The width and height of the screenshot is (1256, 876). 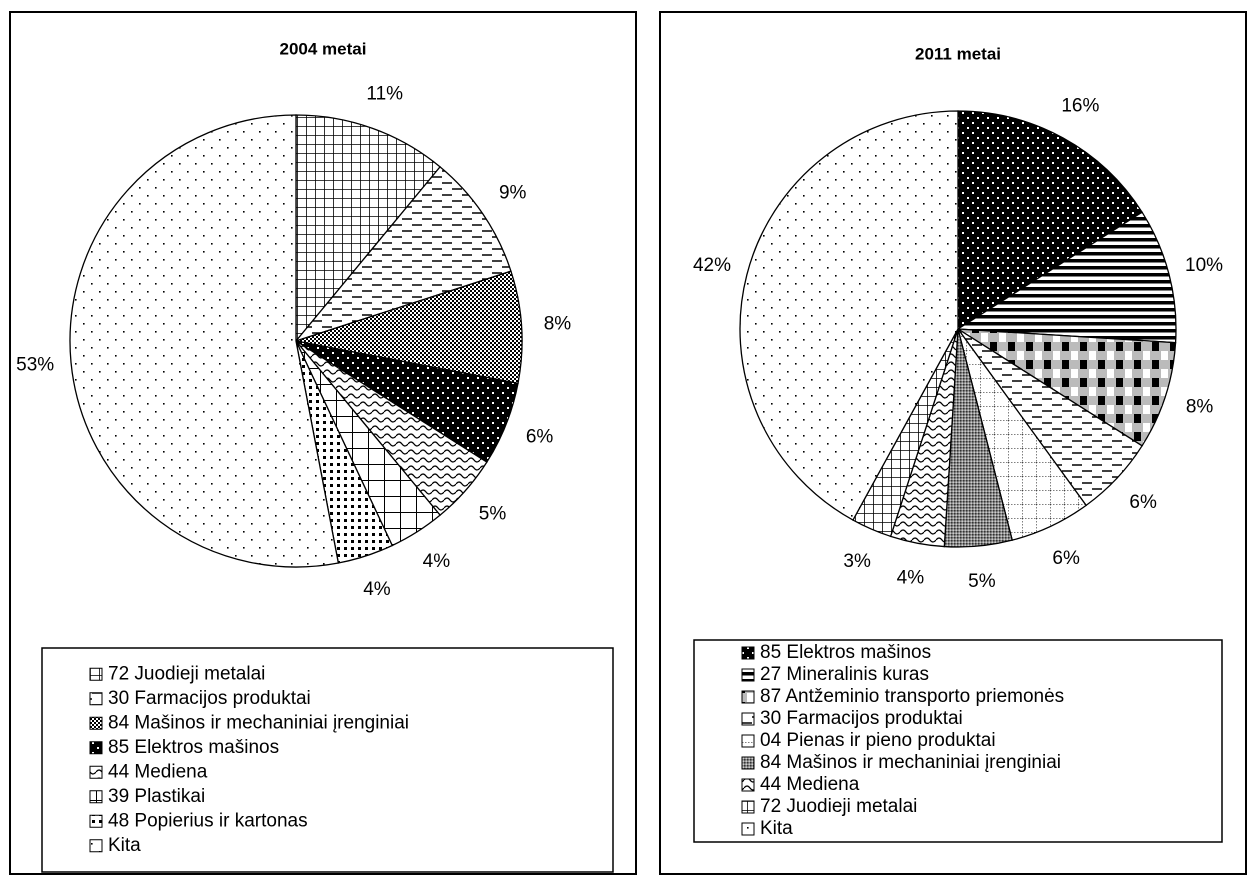 I want to click on data-label: 10%, so click(x=1204, y=265).